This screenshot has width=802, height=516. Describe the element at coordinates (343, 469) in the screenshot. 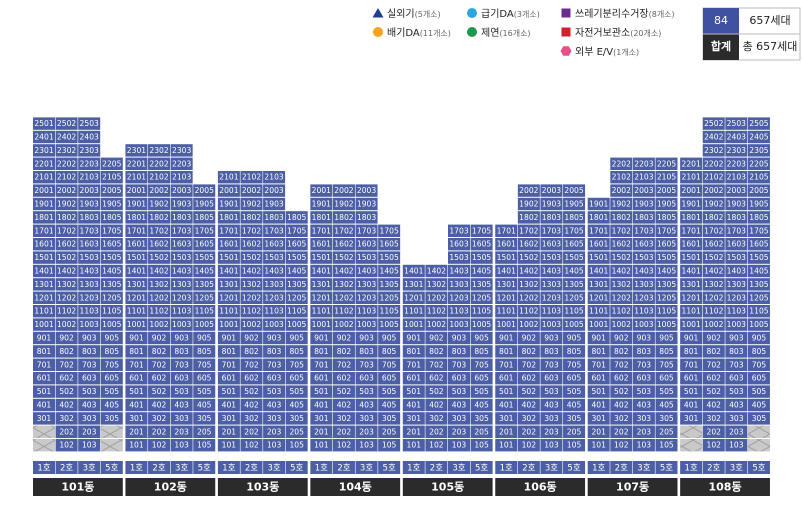

I see `ho-label: 2호` at that location.